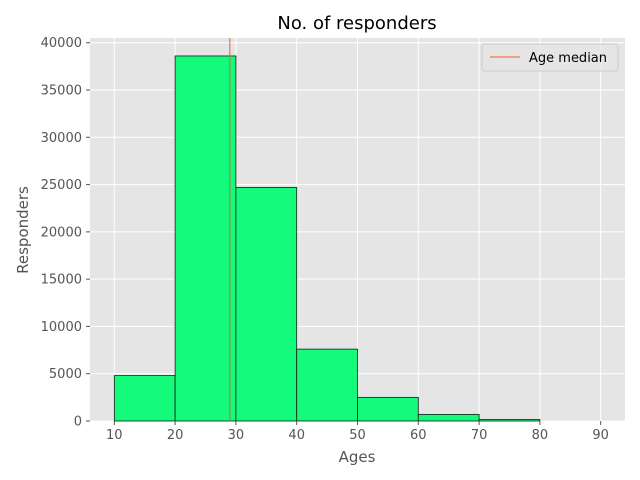 The height and width of the screenshot is (480, 640). What do you see at coordinates (357, 435) in the screenshot?
I see `x-tick-label: 50` at bounding box center [357, 435].